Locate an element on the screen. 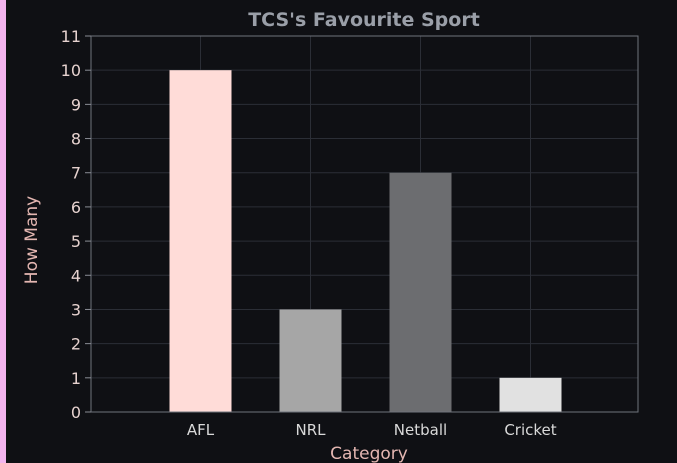 The height and width of the screenshot is (463, 677). y-ticks: 0 1 2 3 4 5 6 7 8 9 10 11 is located at coordinates (71, 224).